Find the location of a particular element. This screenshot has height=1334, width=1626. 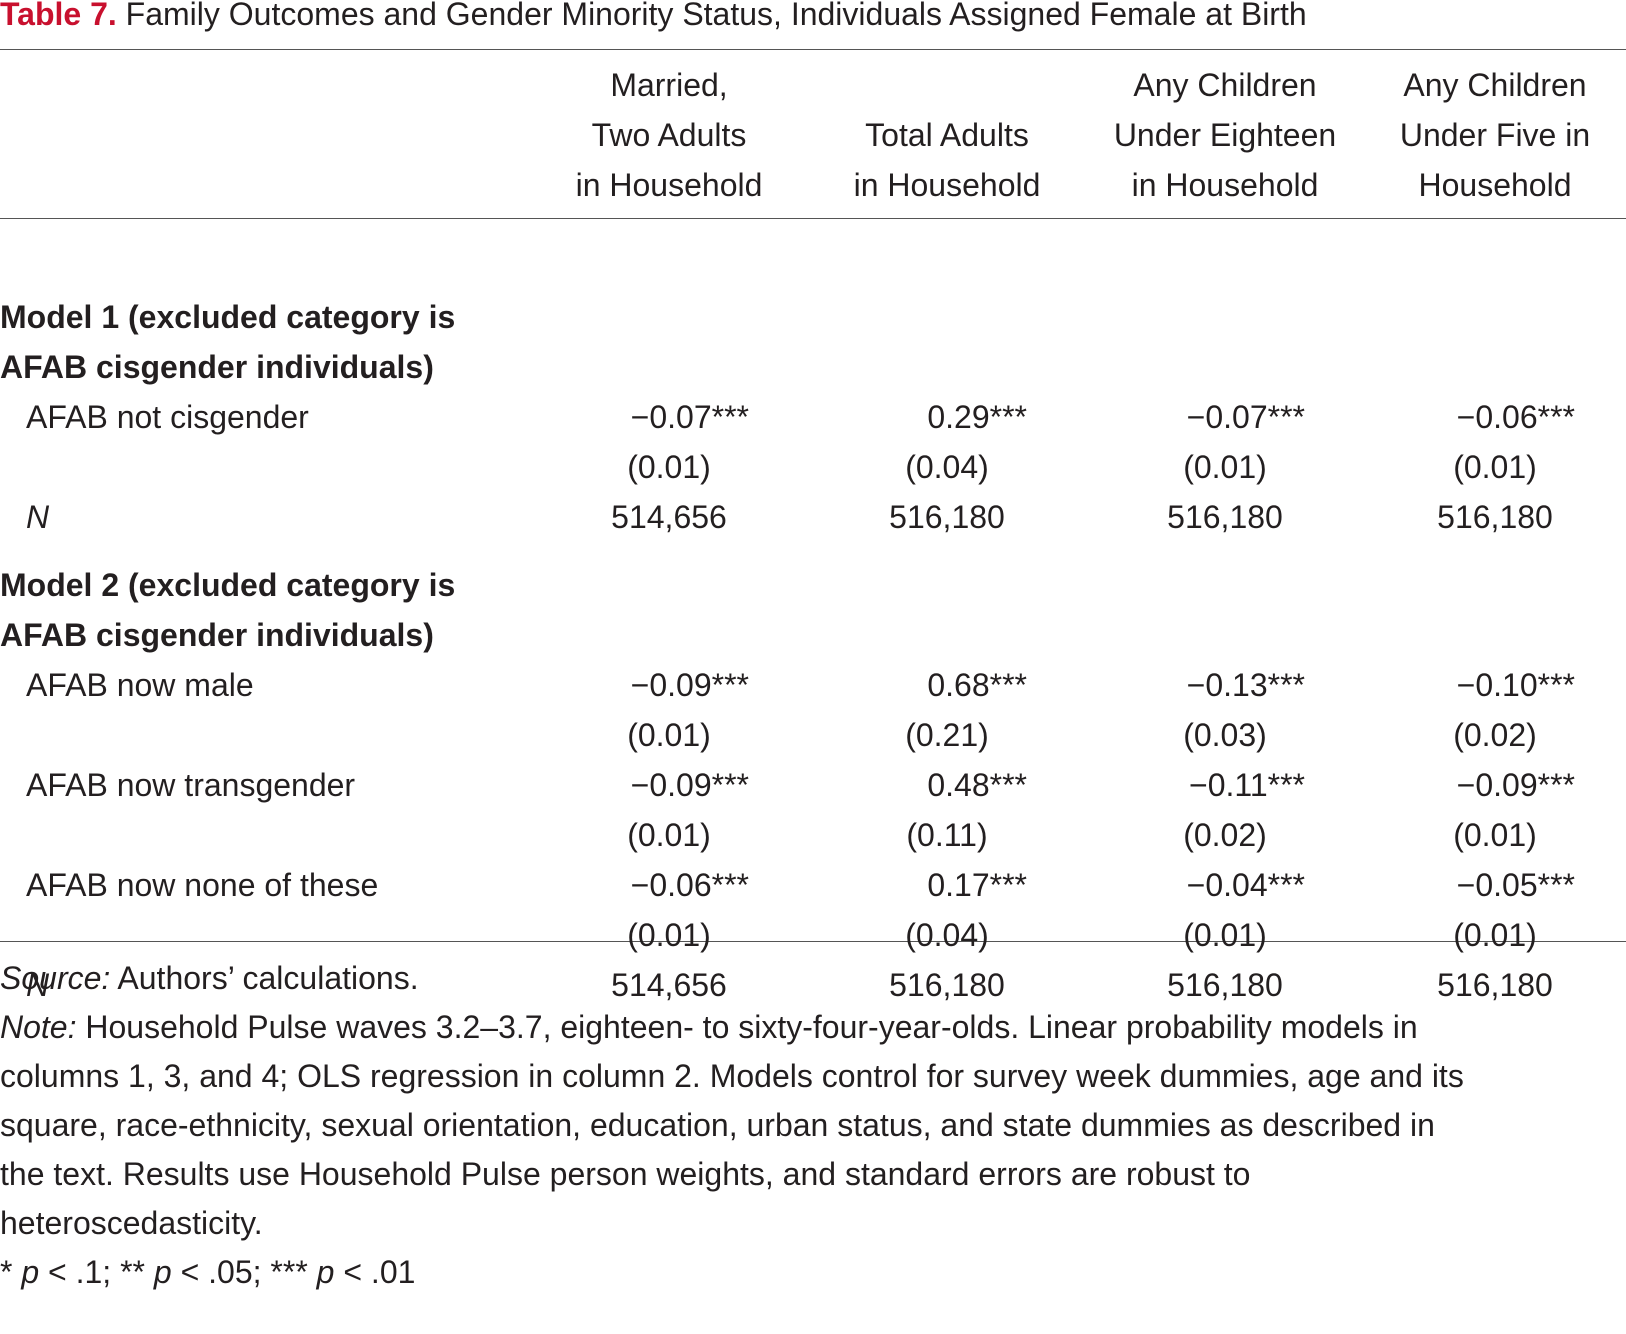

column-header-married: Married, Two Adults in Household is located at coordinates (669, 135).